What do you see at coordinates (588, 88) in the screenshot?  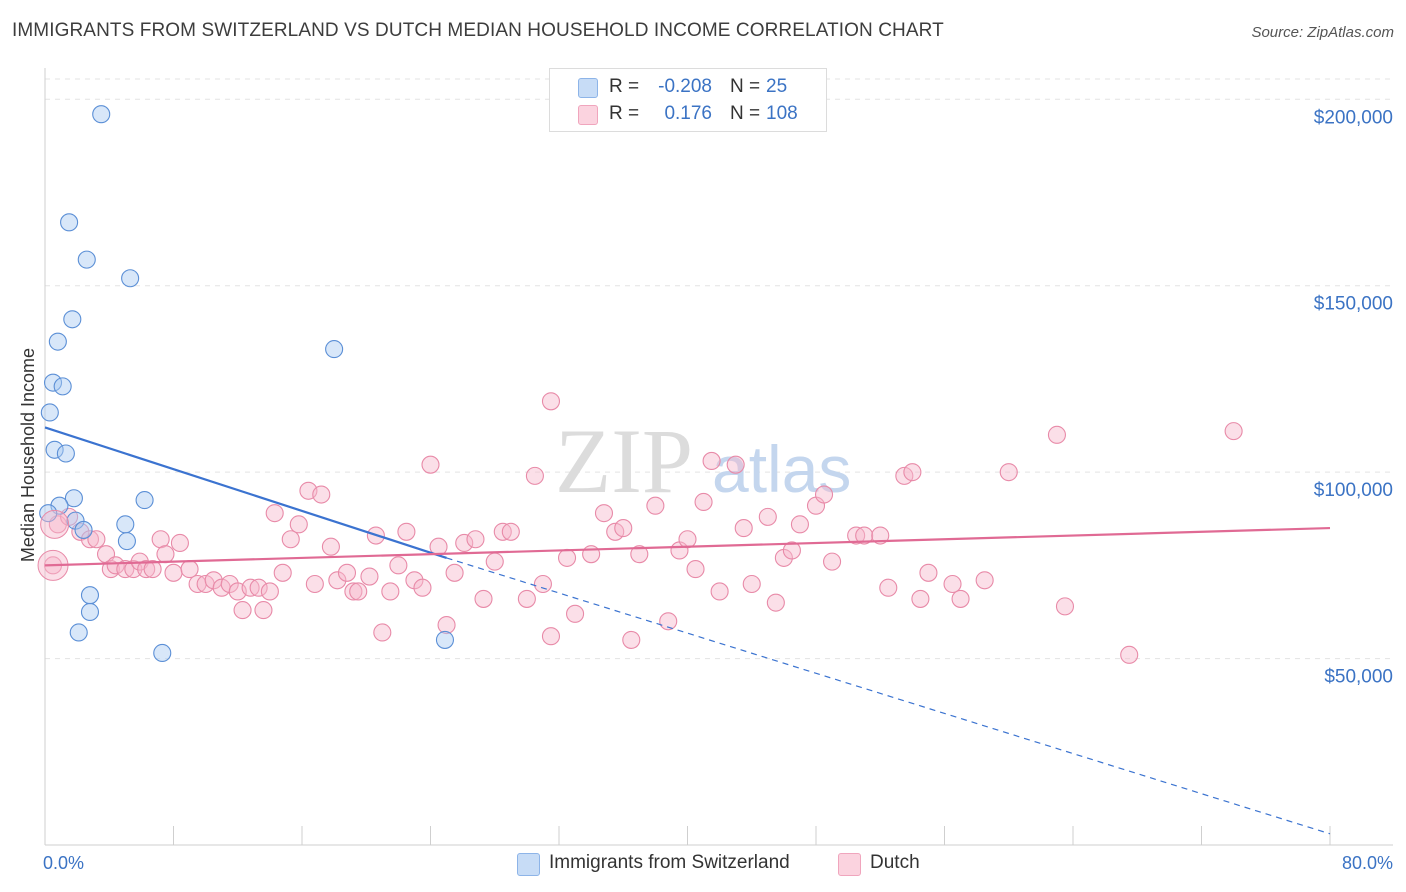 I see `stats-swatch-switzerland` at bounding box center [588, 88].